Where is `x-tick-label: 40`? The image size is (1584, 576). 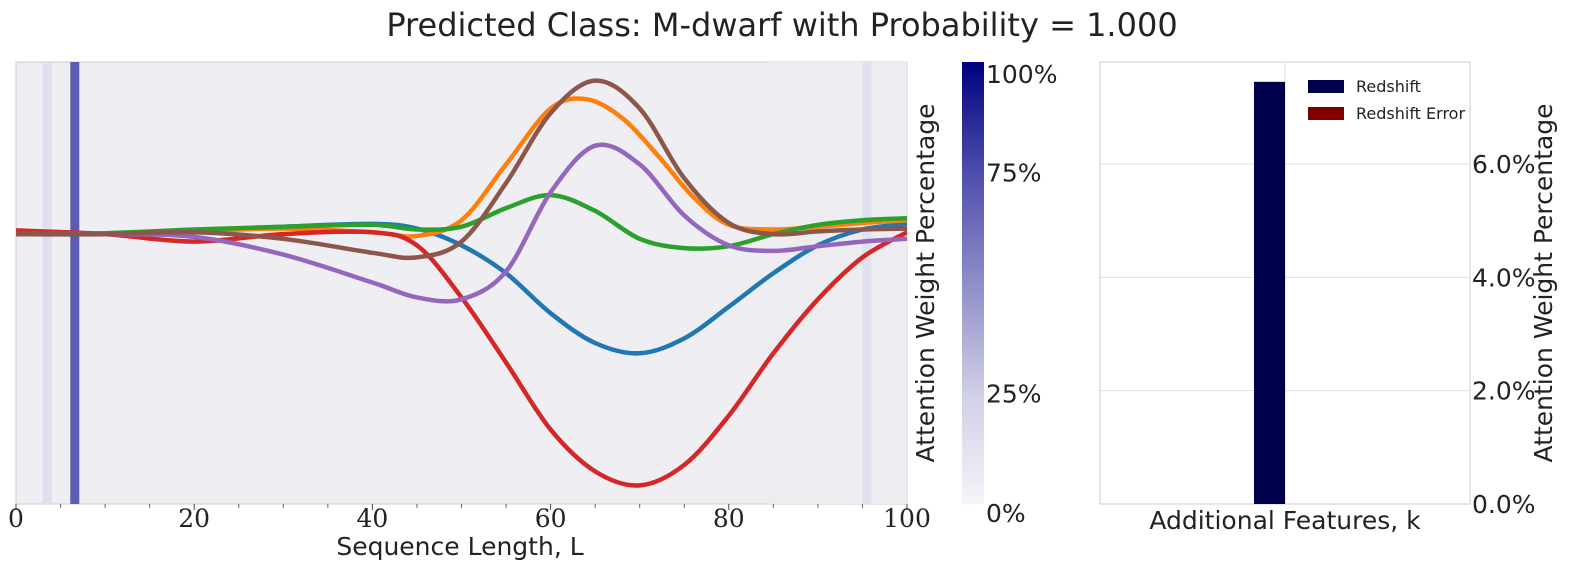
x-tick-label: 40 is located at coordinates (372, 518).